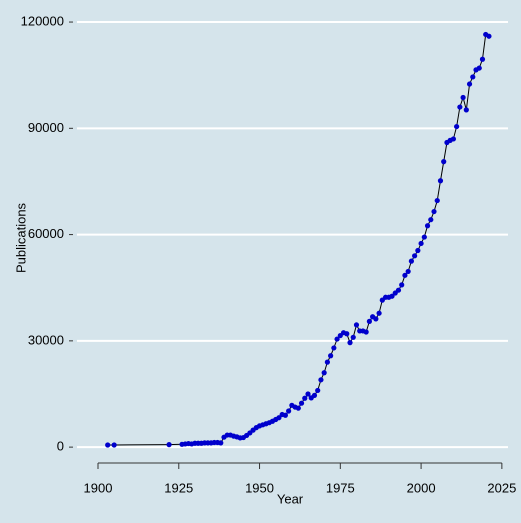  Describe the element at coordinates (42, 20) in the screenshot. I see `y-tick-label: 120000` at that location.